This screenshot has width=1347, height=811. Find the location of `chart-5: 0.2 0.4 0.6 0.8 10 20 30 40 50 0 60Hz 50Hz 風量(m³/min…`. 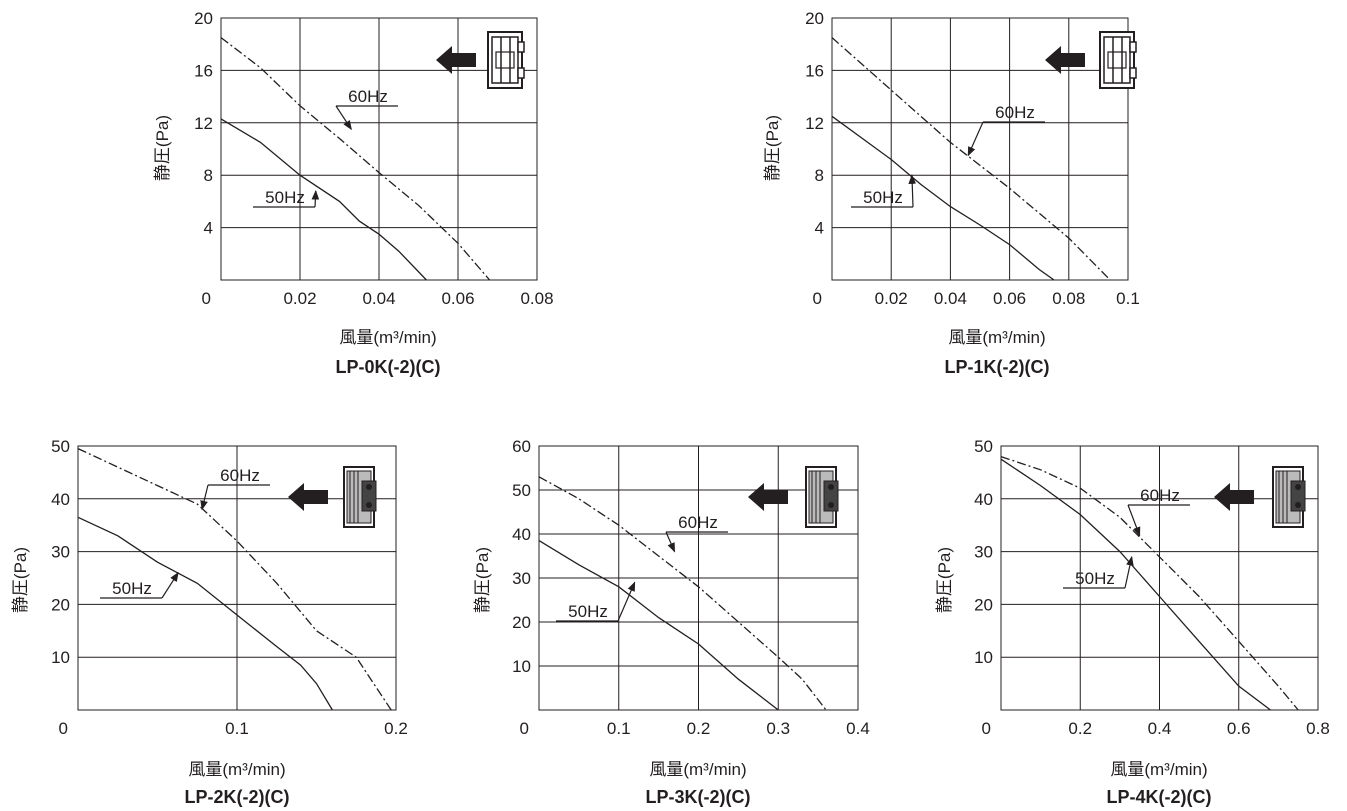

chart-5: 0.2 0.4 0.6 0.8 10 20 30 40 50 0 60Hz 50Hz 風量(m³/min… is located at coordinates (1132, 622).